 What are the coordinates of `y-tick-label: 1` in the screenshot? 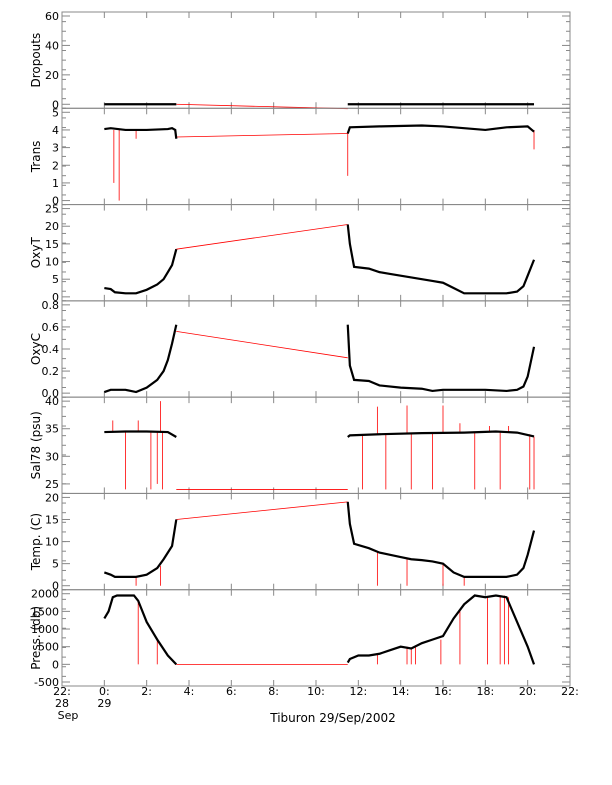 It's located at (55, 183).